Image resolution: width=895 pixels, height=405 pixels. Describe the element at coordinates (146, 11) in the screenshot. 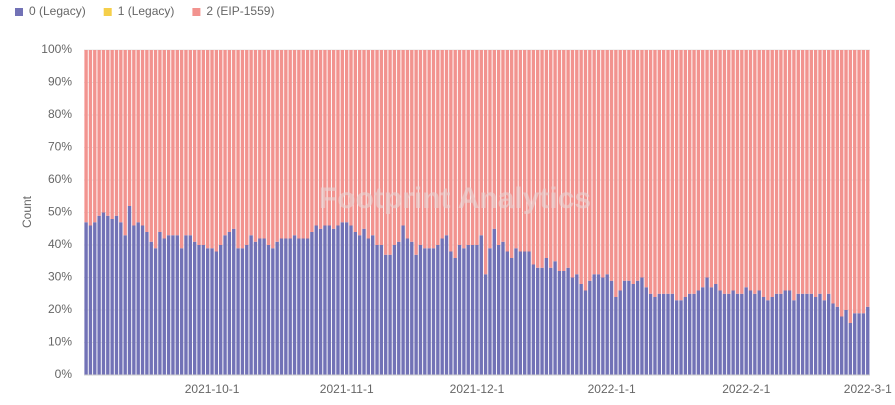

I see `legend-label: 1 (Legacy)` at that location.